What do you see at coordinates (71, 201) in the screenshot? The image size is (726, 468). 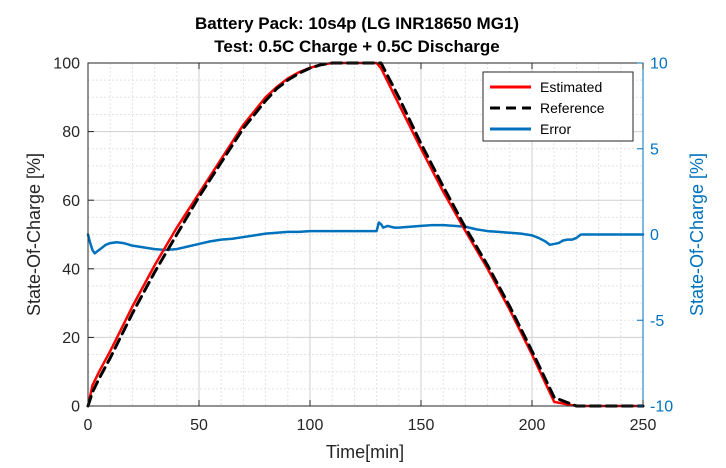 I see `y-tick-label: 60` at bounding box center [71, 201].